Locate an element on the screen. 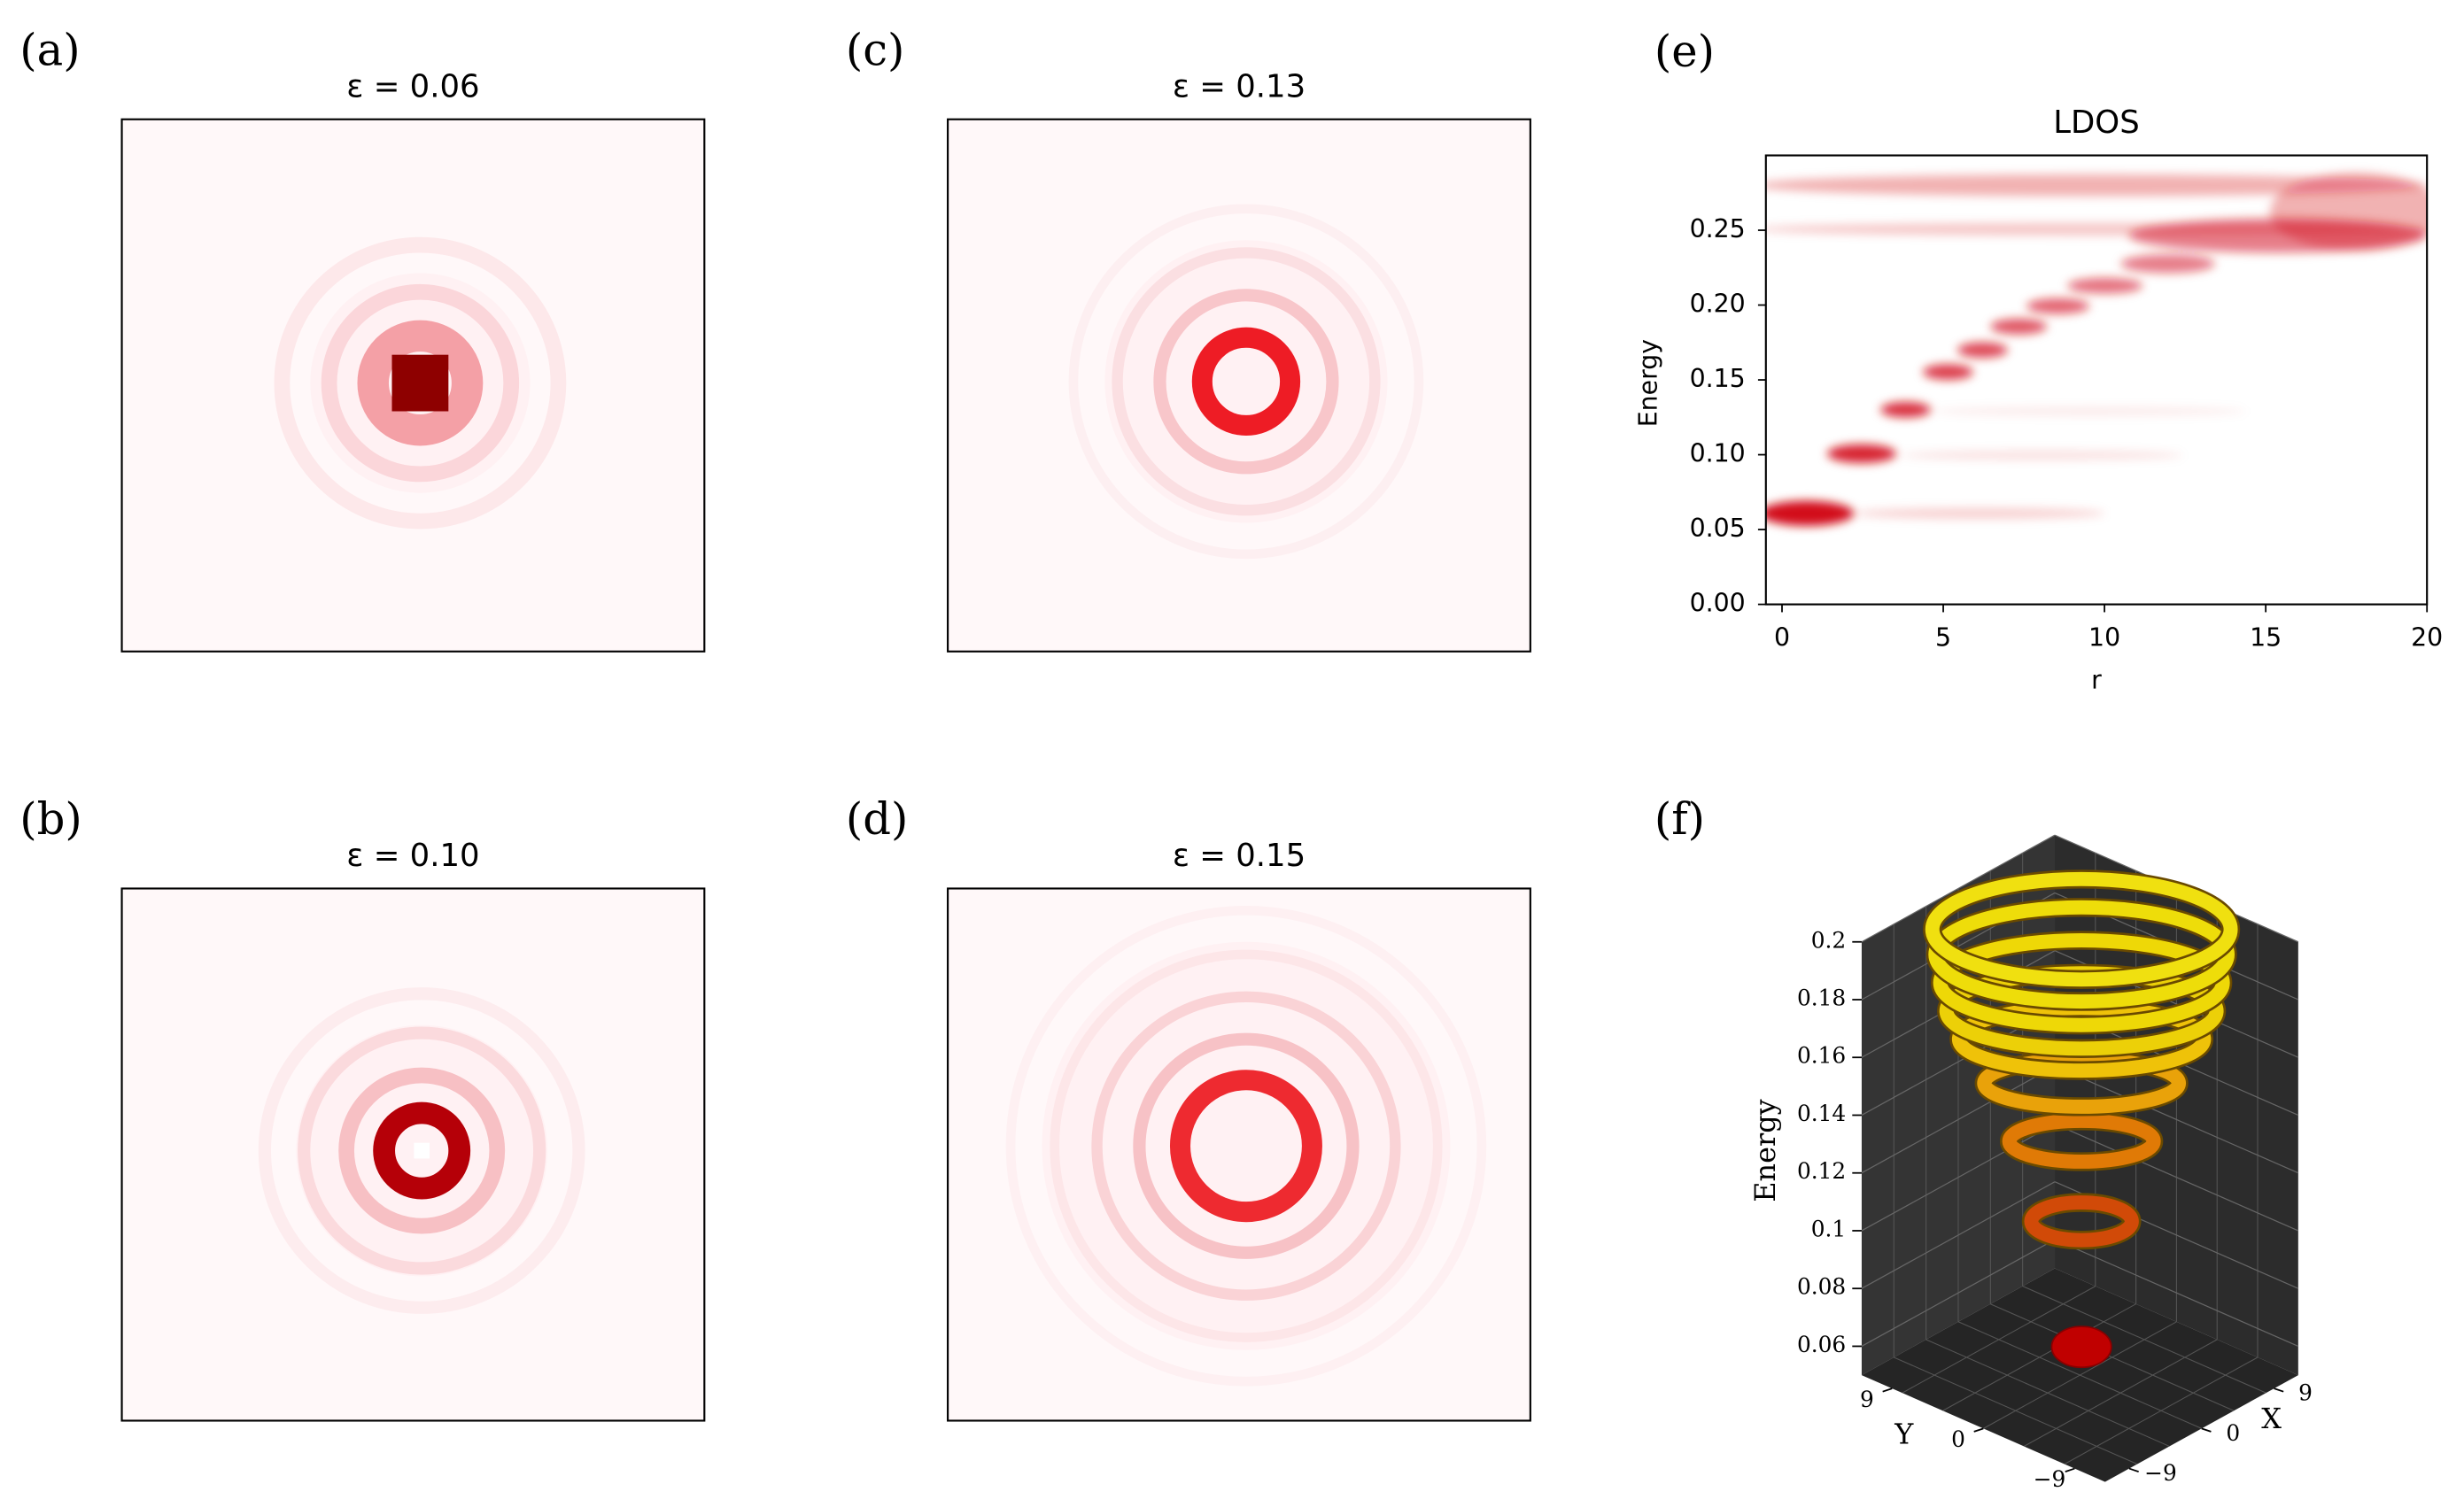 This screenshot has height=1507, width=2464. panel-label: (e) is located at coordinates (1684, 51).